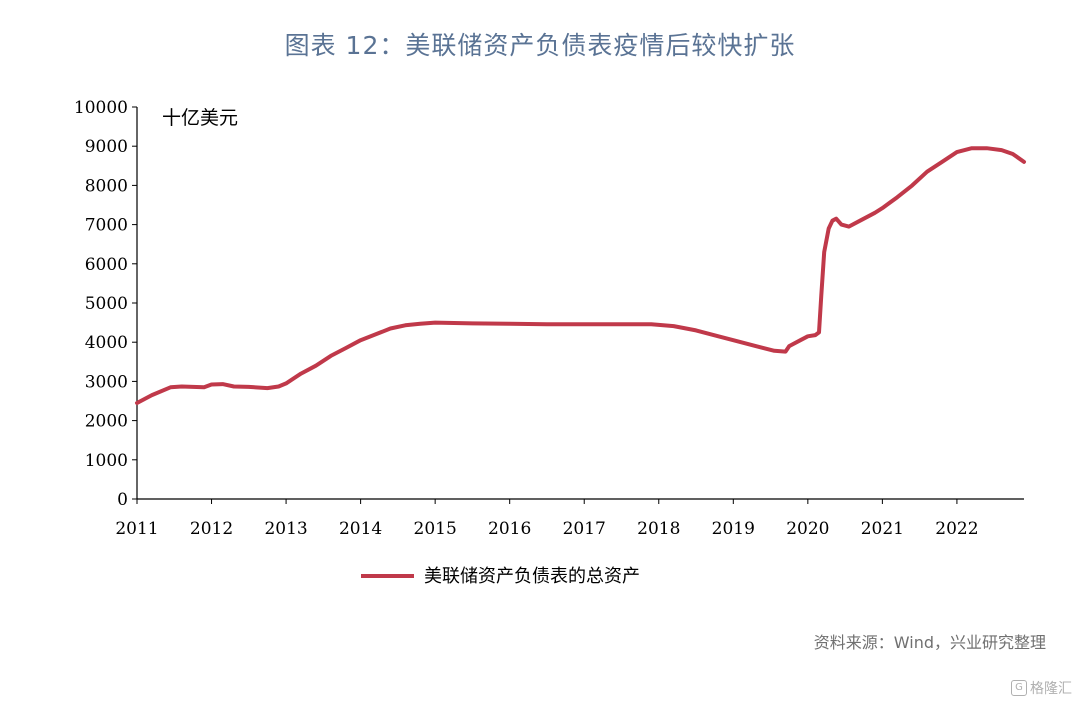  I want to click on x-tick-label: 2015, so click(435, 529).